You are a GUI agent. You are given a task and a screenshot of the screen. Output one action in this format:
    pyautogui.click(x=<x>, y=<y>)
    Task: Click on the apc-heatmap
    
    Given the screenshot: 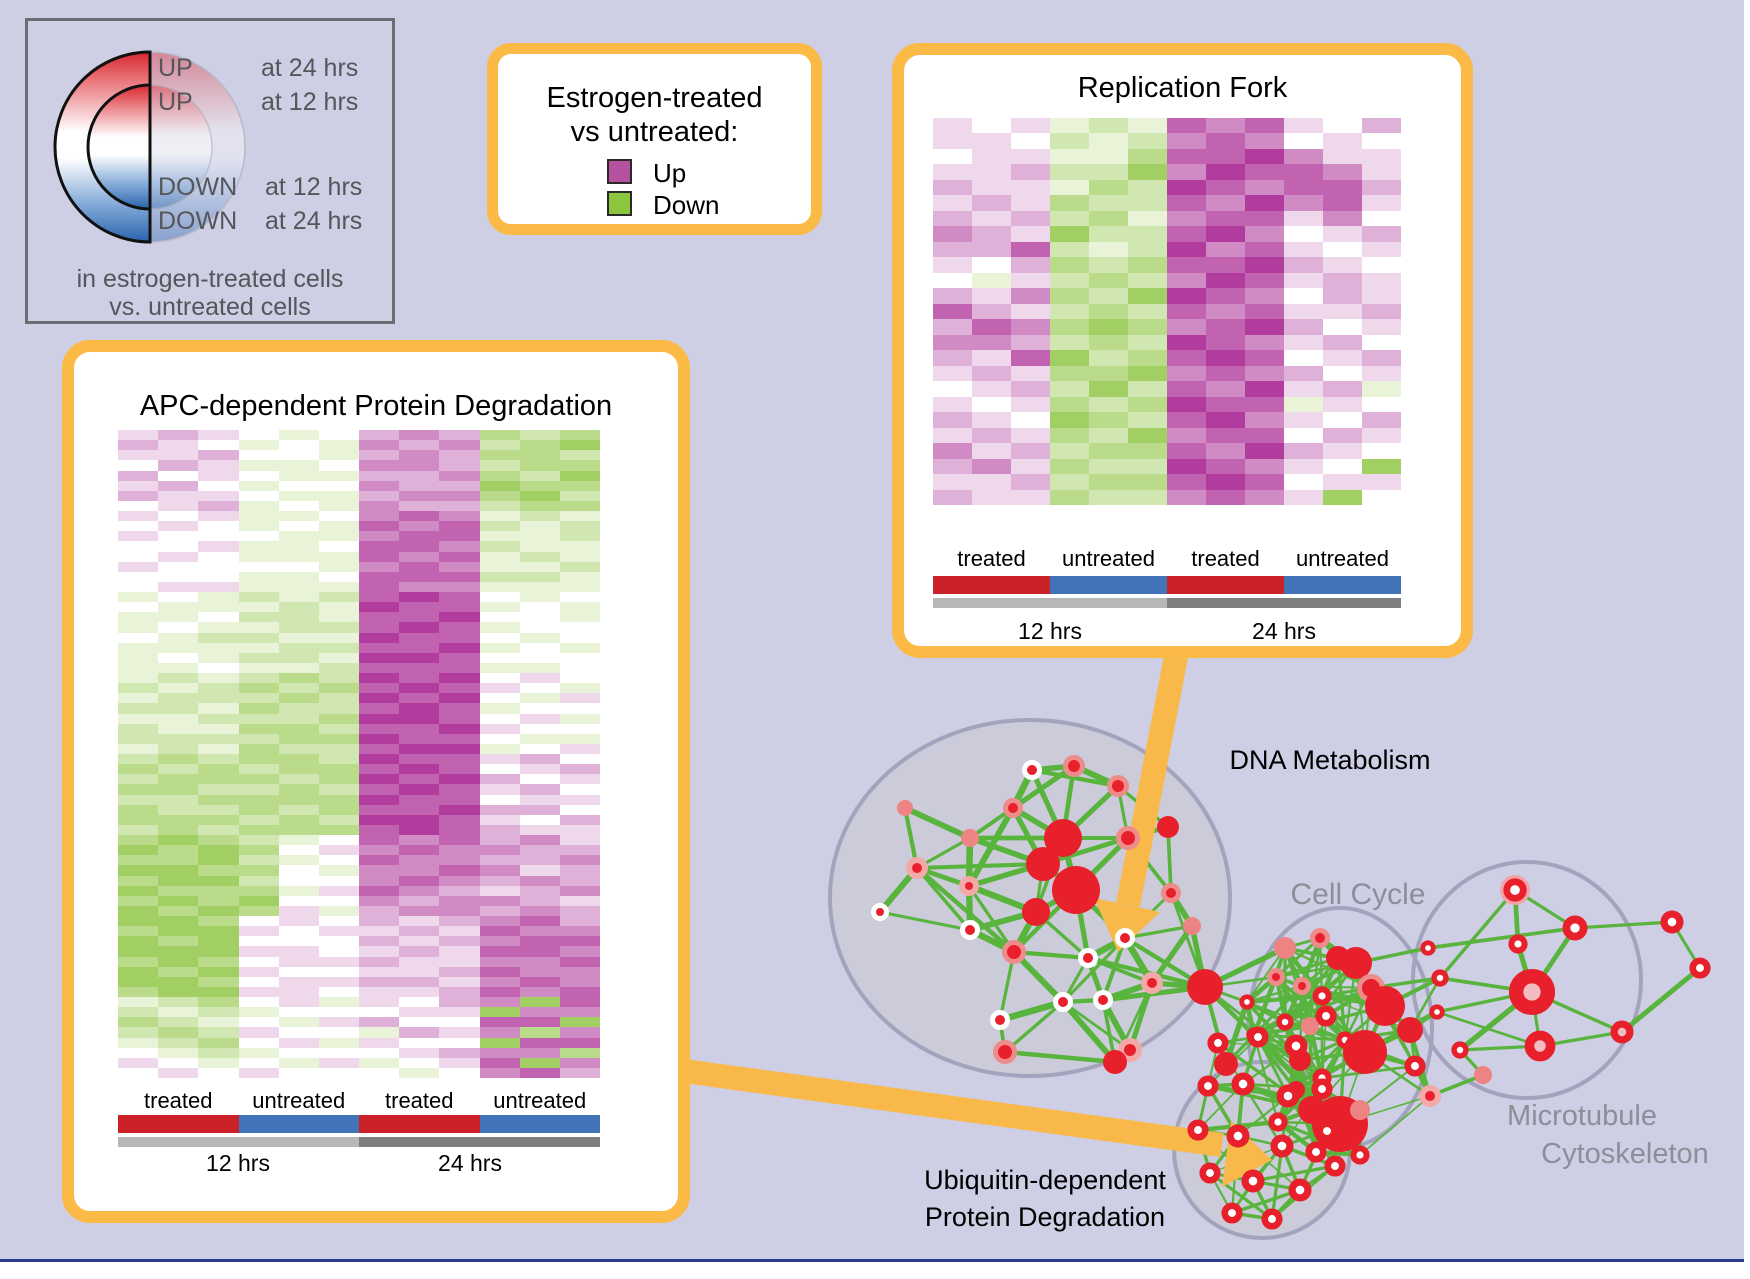 What is the action you would take?
    pyautogui.click(x=359, y=754)
    